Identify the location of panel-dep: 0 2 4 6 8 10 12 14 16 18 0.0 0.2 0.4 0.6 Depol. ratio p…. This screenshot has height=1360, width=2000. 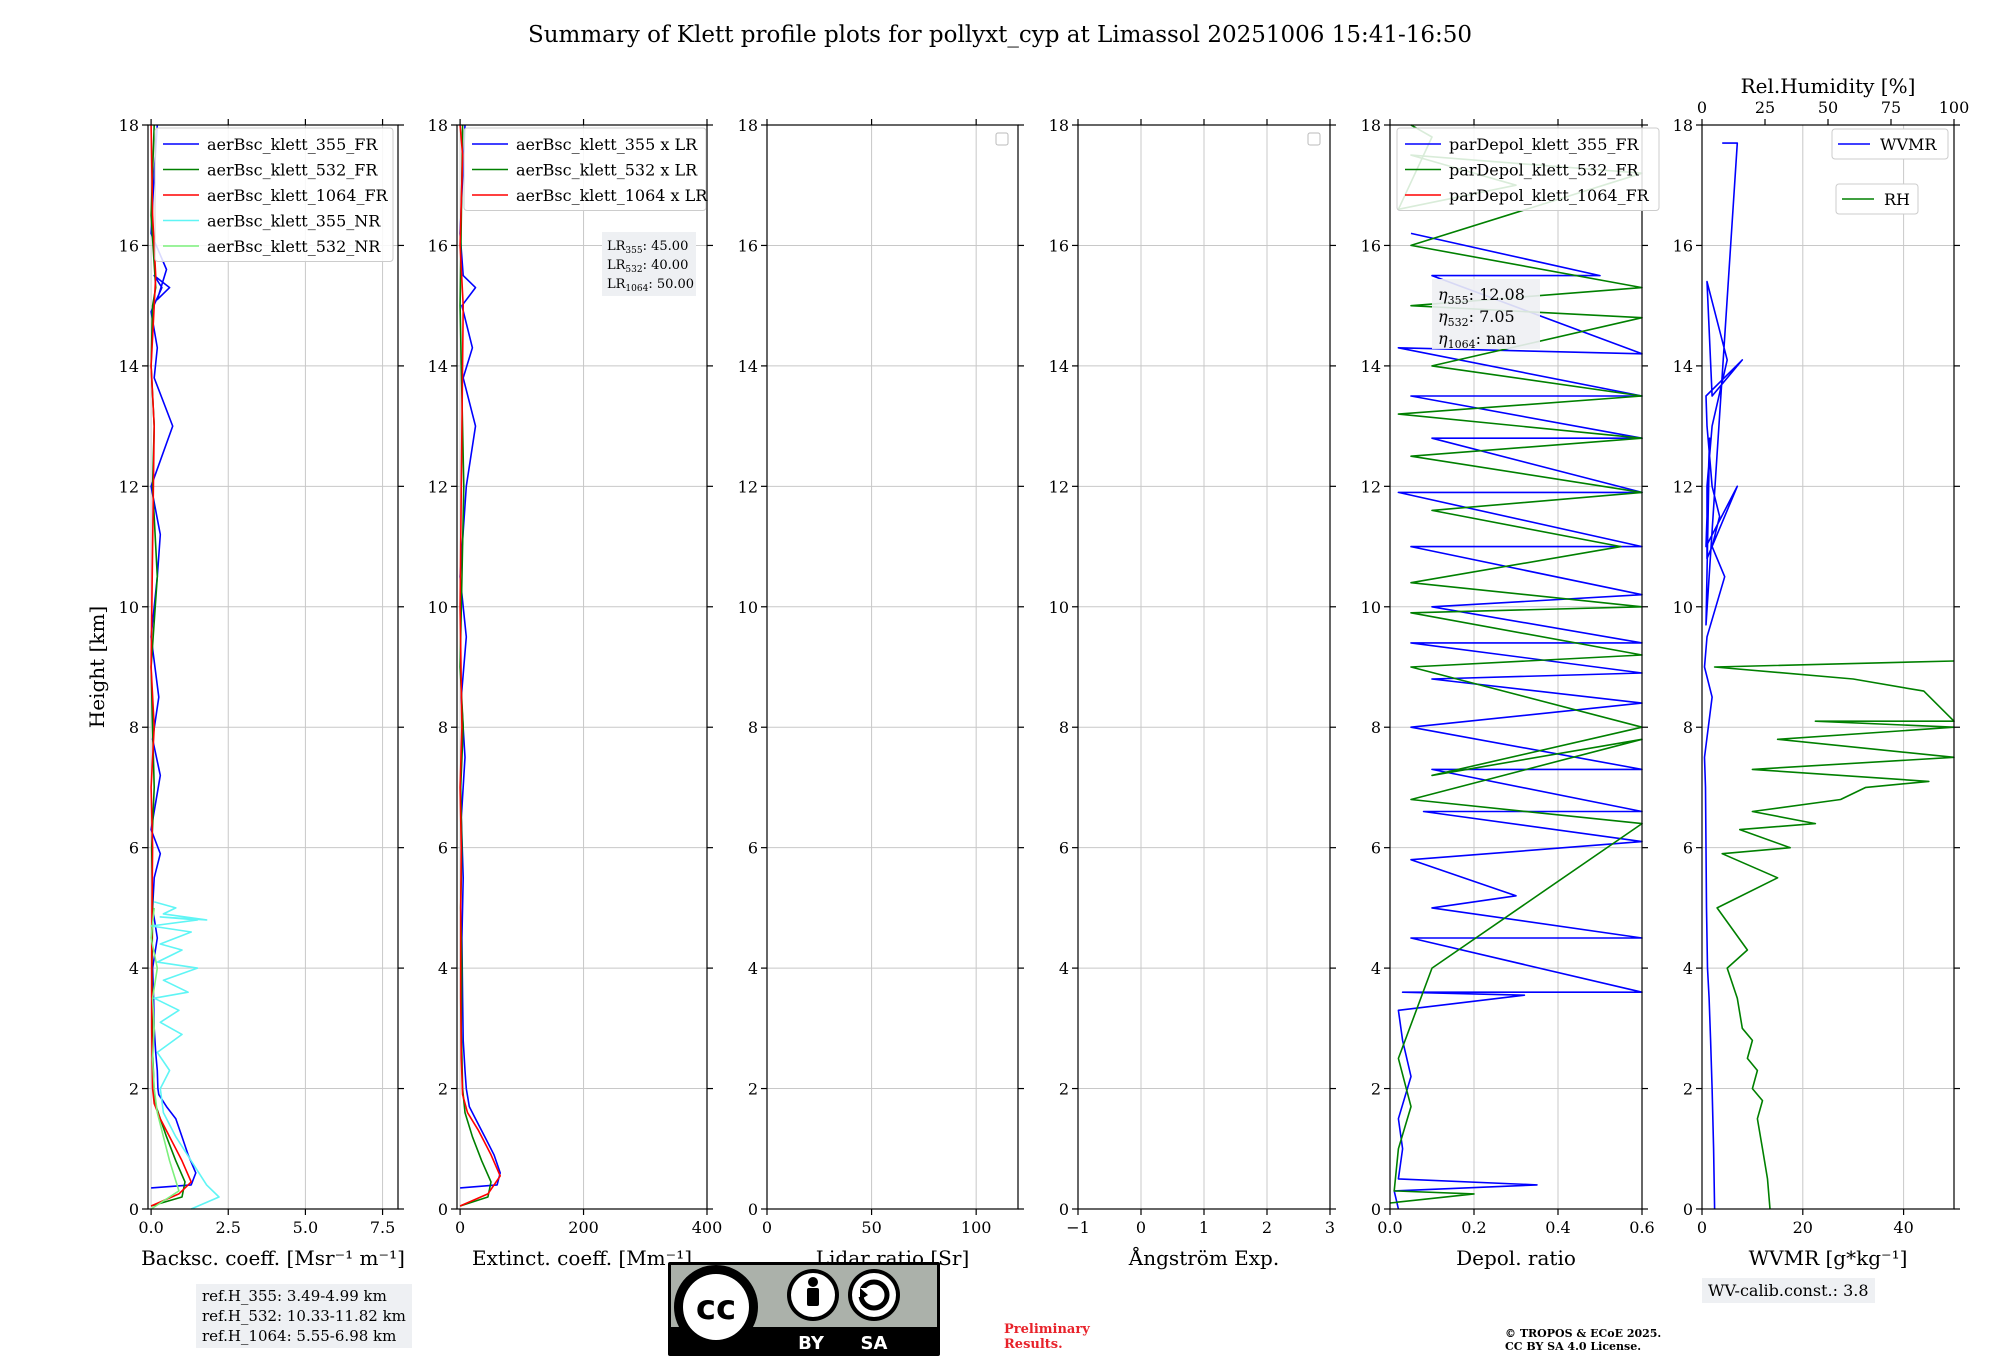
(1510, 693).